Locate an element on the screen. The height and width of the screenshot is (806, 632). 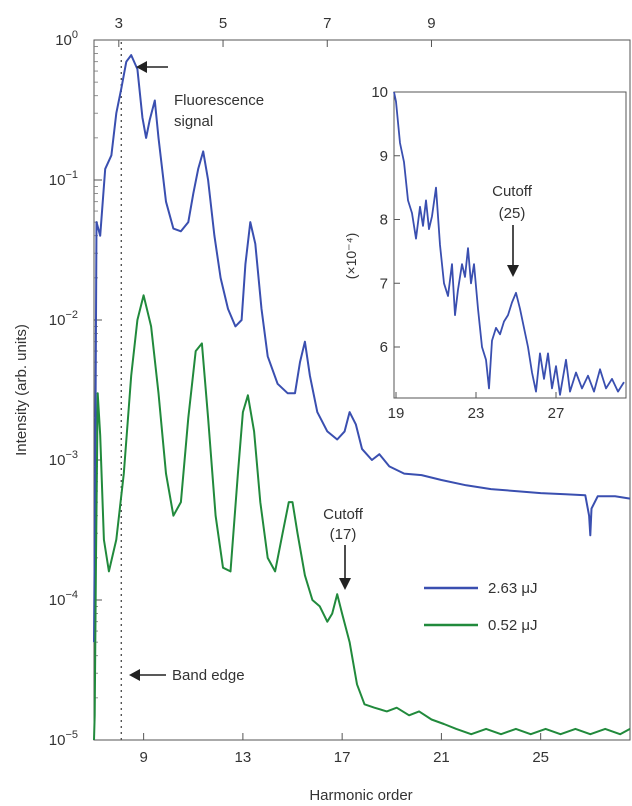
y-axis-label: Intensity (arb. units) is located at coordinates (21, 390).